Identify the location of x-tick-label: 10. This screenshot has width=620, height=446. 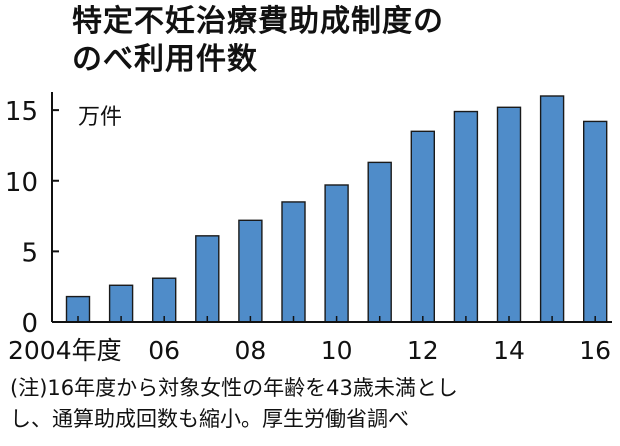
(337, 350).